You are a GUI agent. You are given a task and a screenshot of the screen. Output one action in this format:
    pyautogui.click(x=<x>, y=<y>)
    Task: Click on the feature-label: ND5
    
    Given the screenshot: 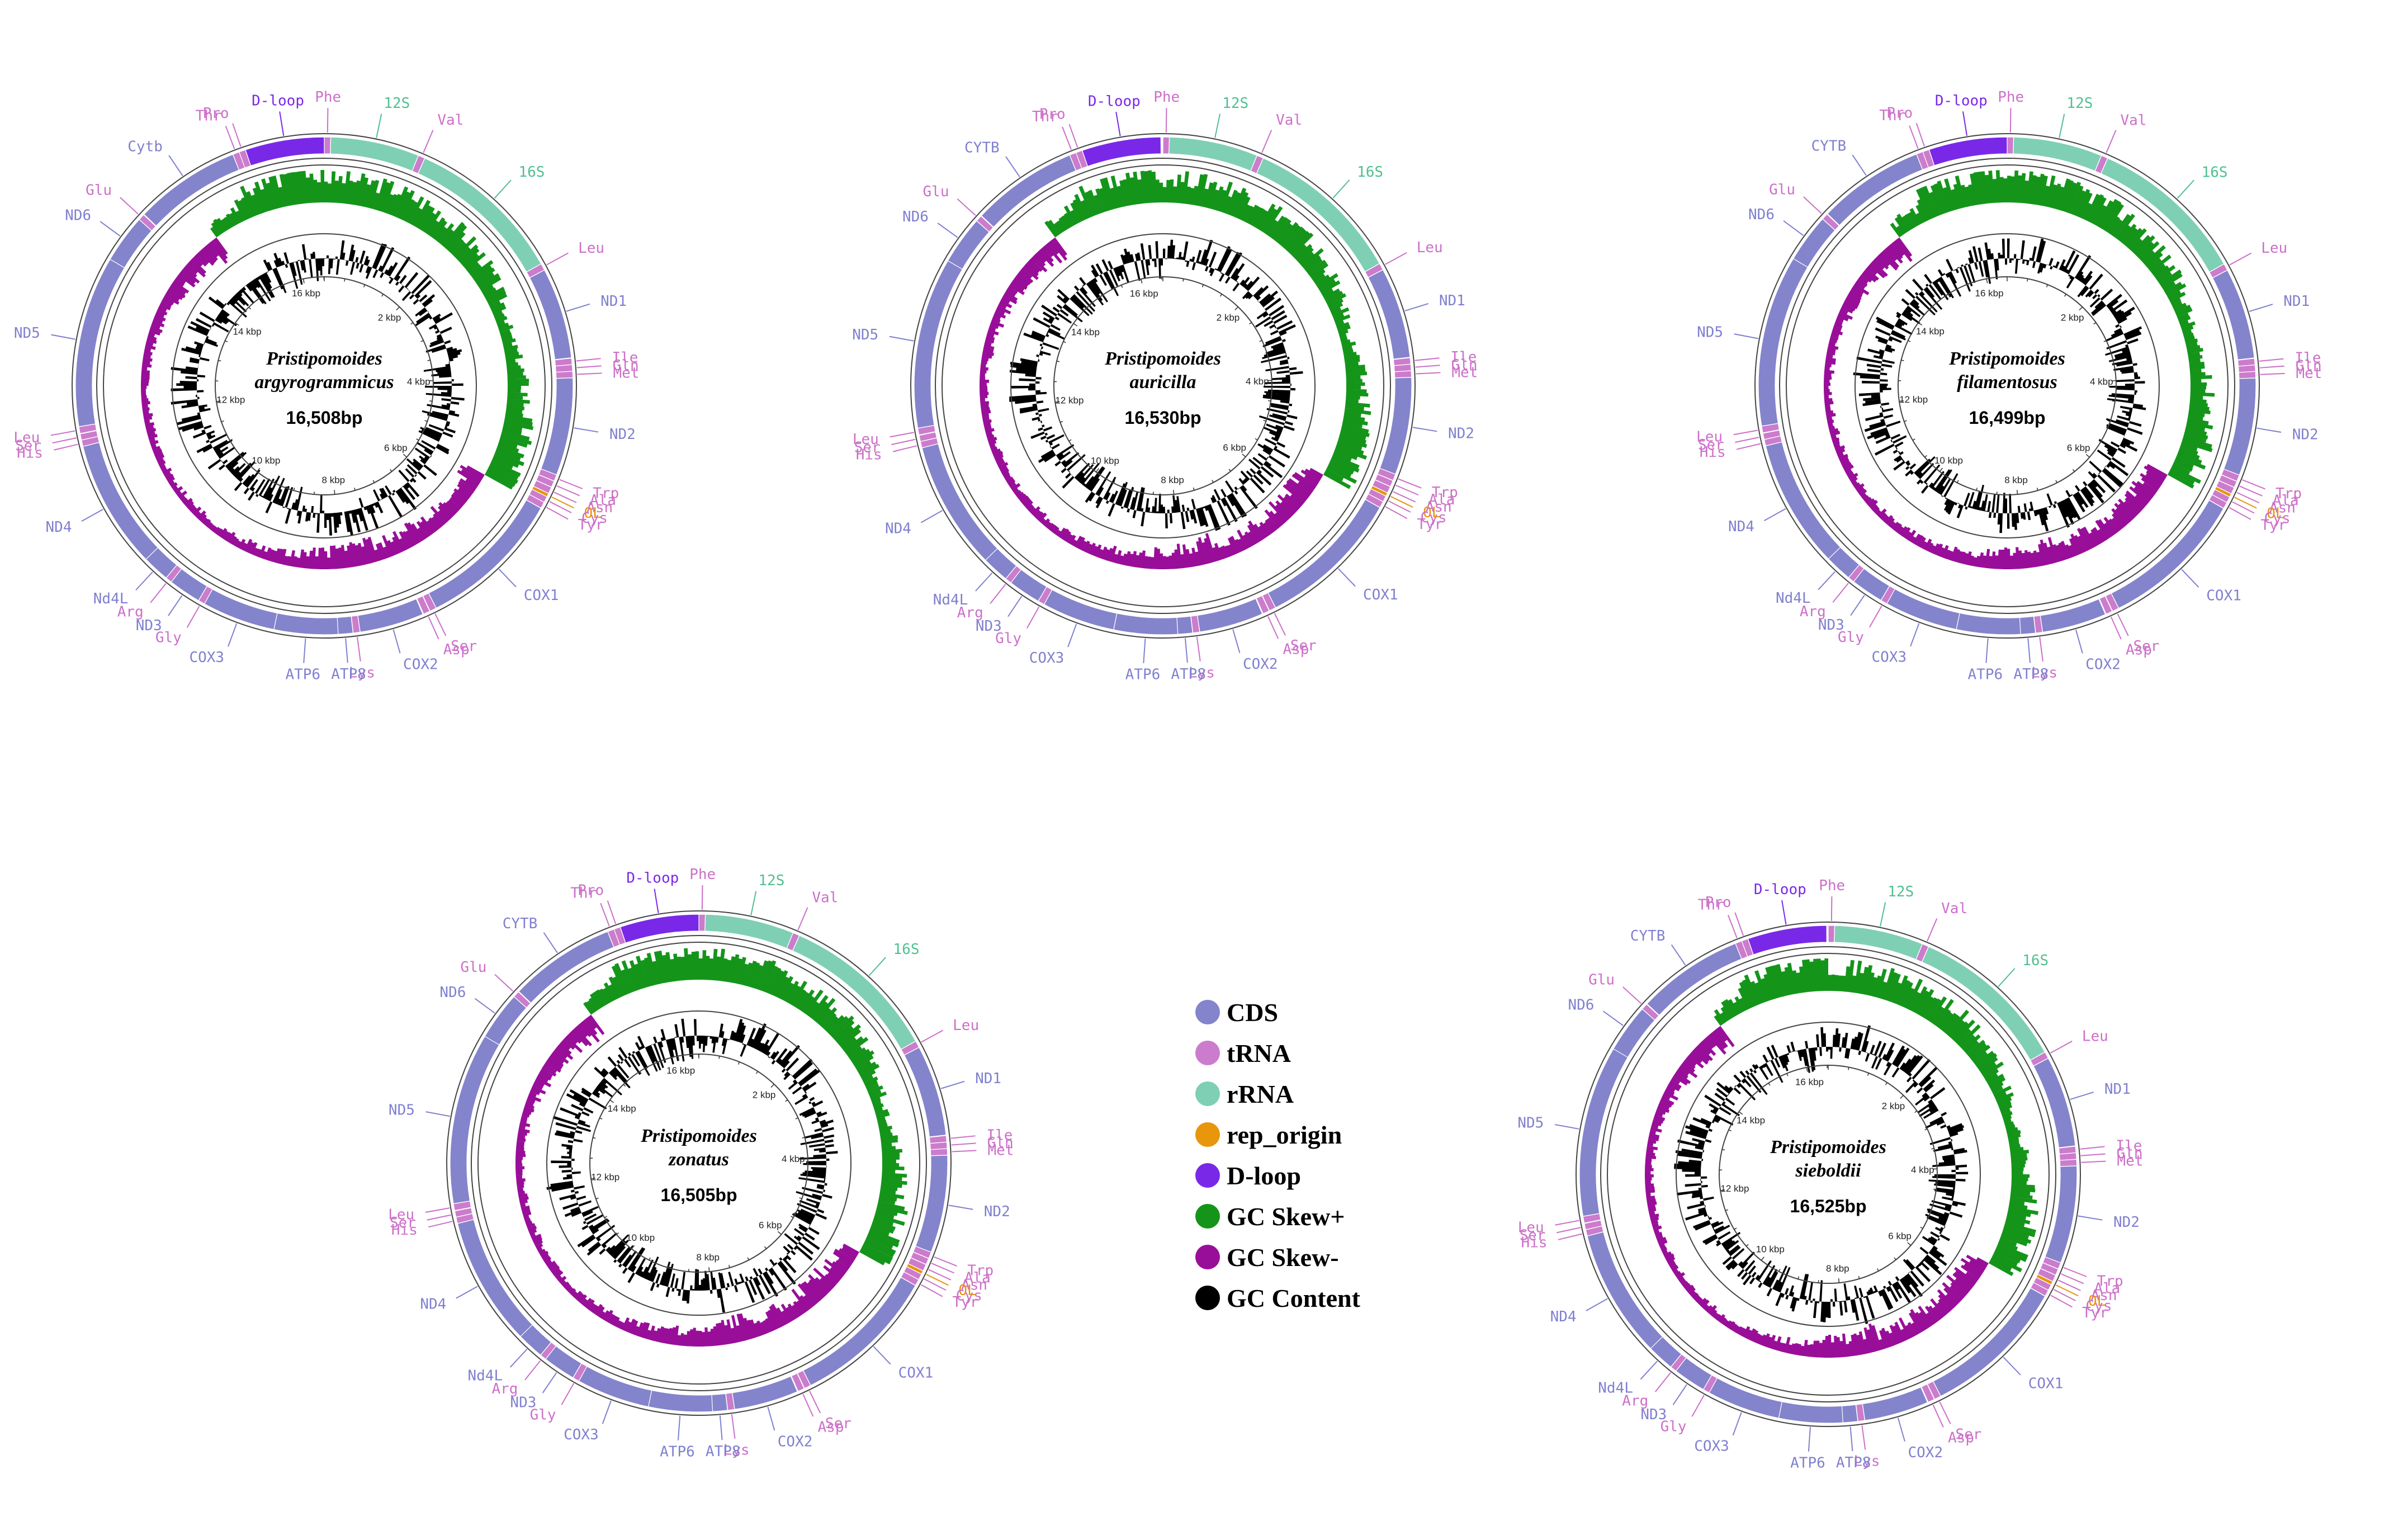 What is the action you would take?
    pyautogui.click(x=1710, y=332)
    